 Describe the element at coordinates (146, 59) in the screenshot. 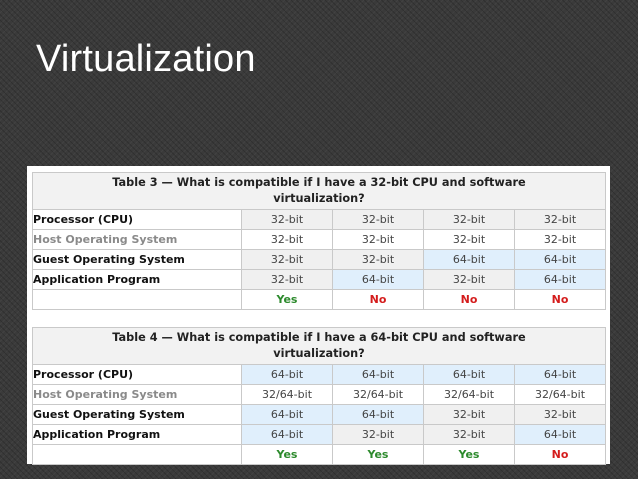

I see `slide-title: Virtualization` at that location.